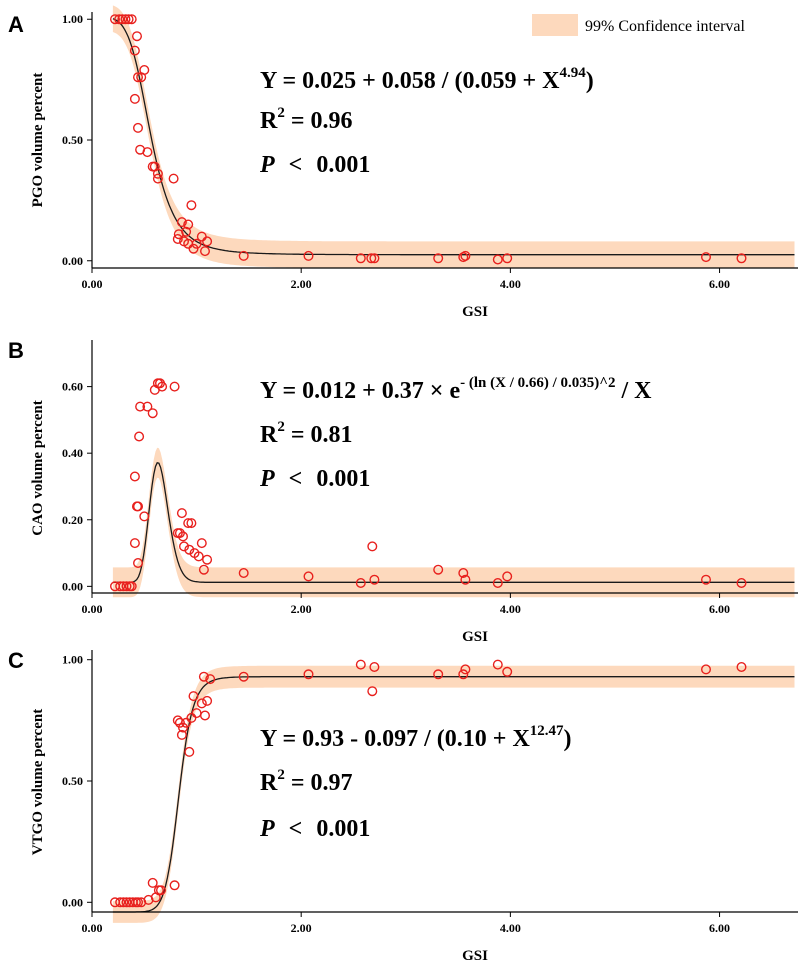  I want to click on x-tick-label: 0.00, so click(92, 928).